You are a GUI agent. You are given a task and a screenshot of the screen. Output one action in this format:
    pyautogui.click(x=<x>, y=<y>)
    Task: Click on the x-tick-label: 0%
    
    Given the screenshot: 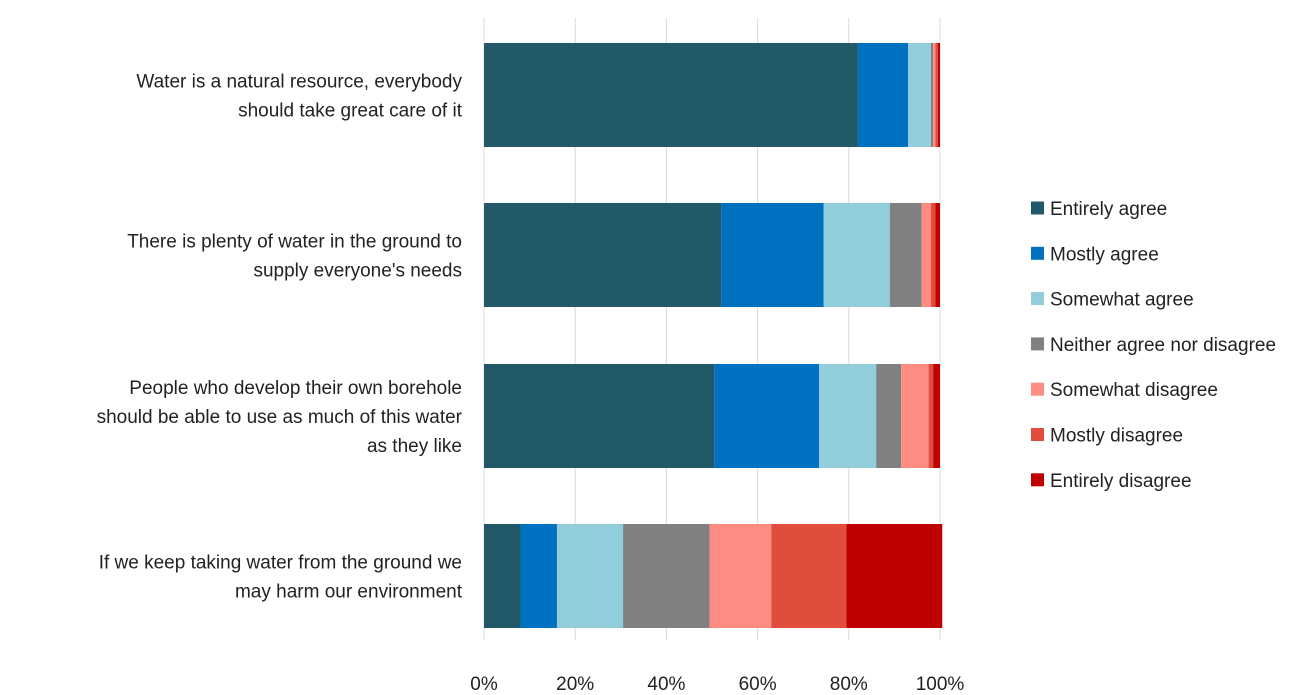 What is the action you would take?
    pyautogui.click(x=484, y=684)
    